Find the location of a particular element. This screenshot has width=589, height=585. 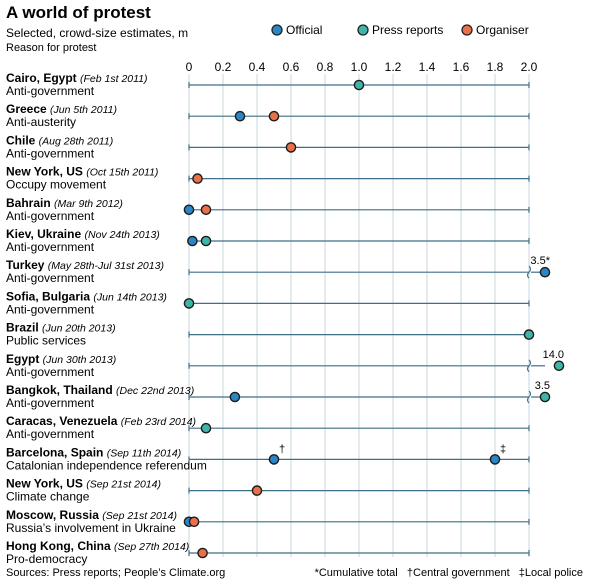

x-axis-ticks: 0 0.2 0.4 0.6 0.8 1.0 1.2 1.4 1.6 1.8 2.0 is located at coordinates (362, 67).